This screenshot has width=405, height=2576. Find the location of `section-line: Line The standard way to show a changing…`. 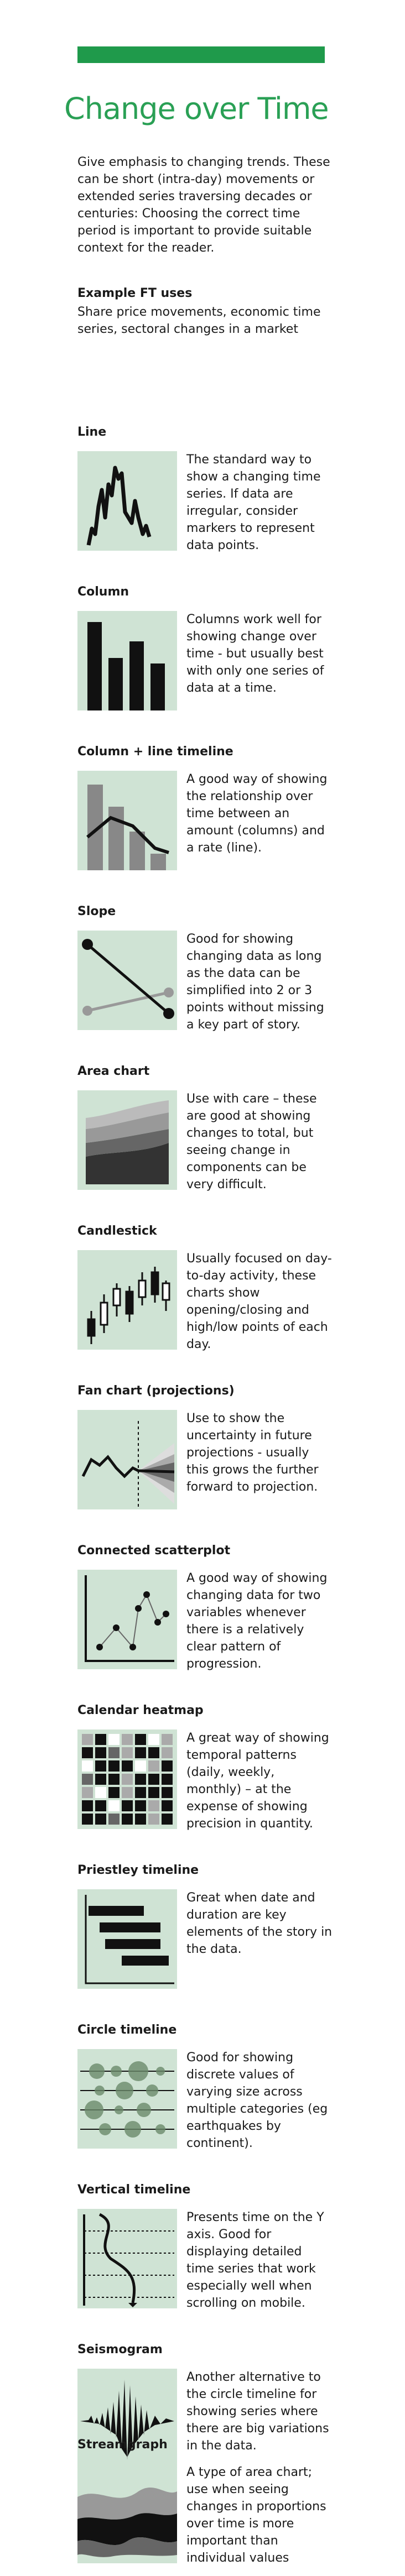

section-line: Line The standard way to show a changing… is located at coordinates (221, 488).